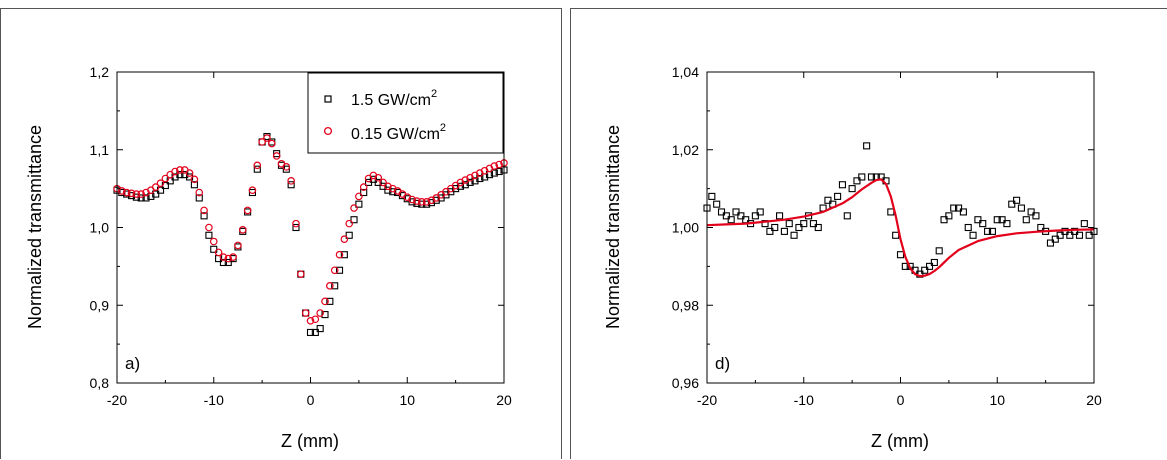  What do you see at coordinates (100, 305) in the screenshot?
I see `chart-a-y-tick-label: 0,9` at bounding box center [100, 305].